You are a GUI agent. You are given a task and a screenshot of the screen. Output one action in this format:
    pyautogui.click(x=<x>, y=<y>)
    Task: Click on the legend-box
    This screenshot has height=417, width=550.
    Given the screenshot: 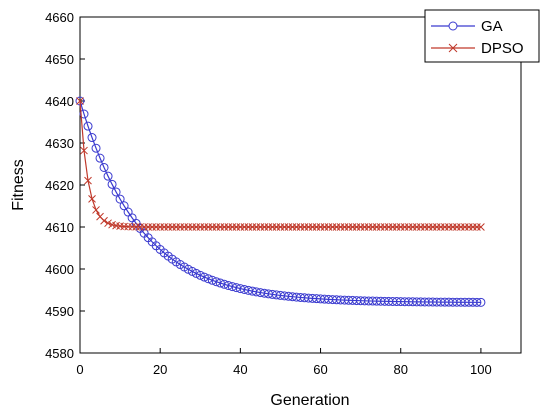 What is the action you would take?
    pyautogui.click(x=482, y=36)
    